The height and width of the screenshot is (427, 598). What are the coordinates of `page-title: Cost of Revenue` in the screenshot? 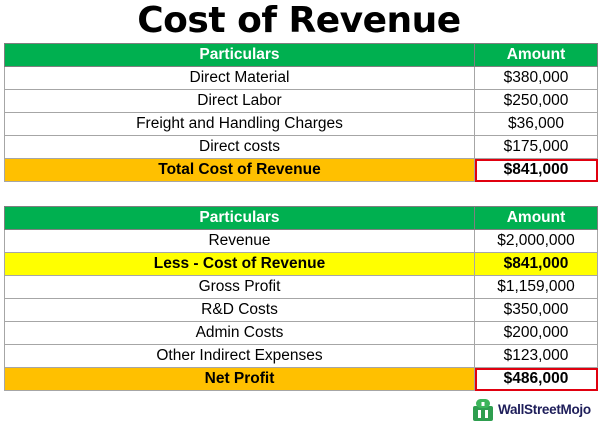 It's located at (299, 20).